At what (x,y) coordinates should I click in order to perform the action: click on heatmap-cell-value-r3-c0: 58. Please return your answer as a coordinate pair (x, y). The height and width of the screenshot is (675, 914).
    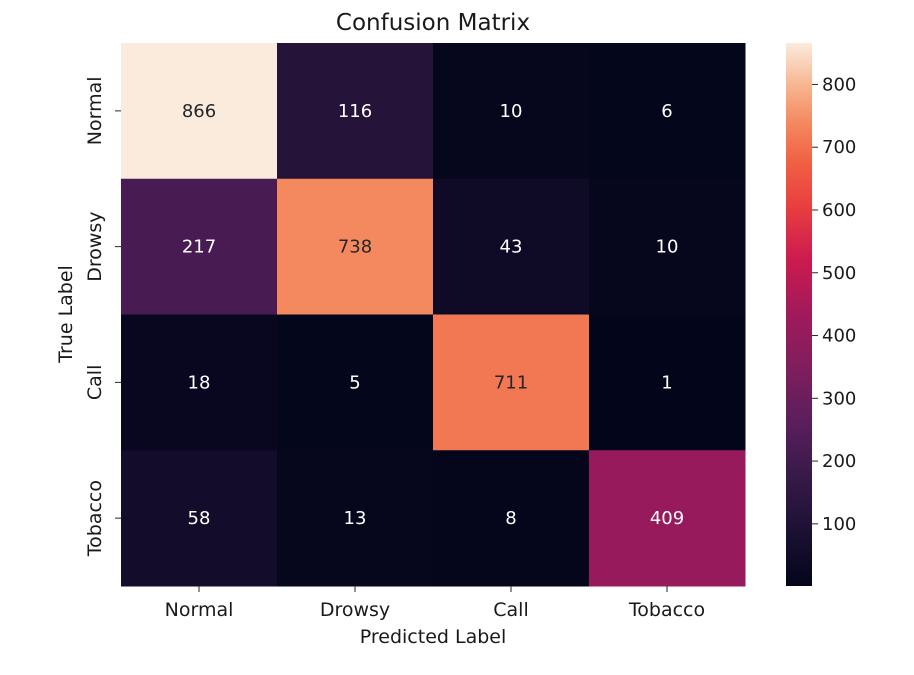
    Looking at the image, I should click on (199, 518).